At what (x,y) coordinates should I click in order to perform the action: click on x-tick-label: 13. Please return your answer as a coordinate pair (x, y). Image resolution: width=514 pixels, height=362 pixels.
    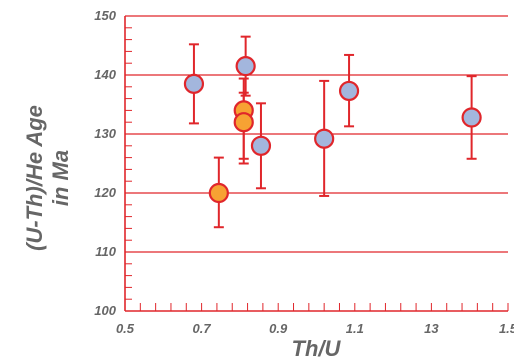
    Looking at the image, I should click on (431, 328).